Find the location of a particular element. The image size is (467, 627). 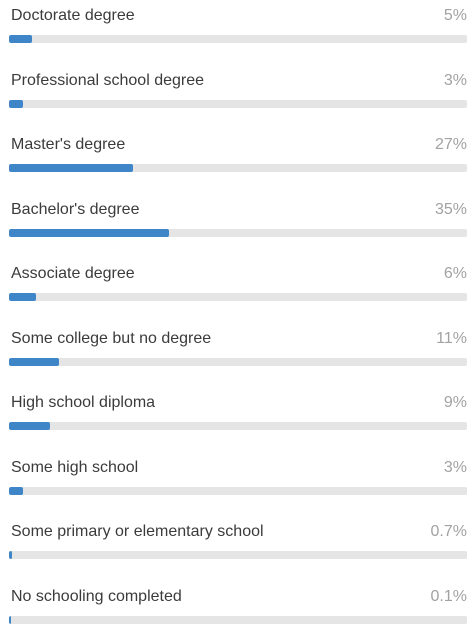

bar-row: Doctorate degree 5% is located at coordinates (233, 26).